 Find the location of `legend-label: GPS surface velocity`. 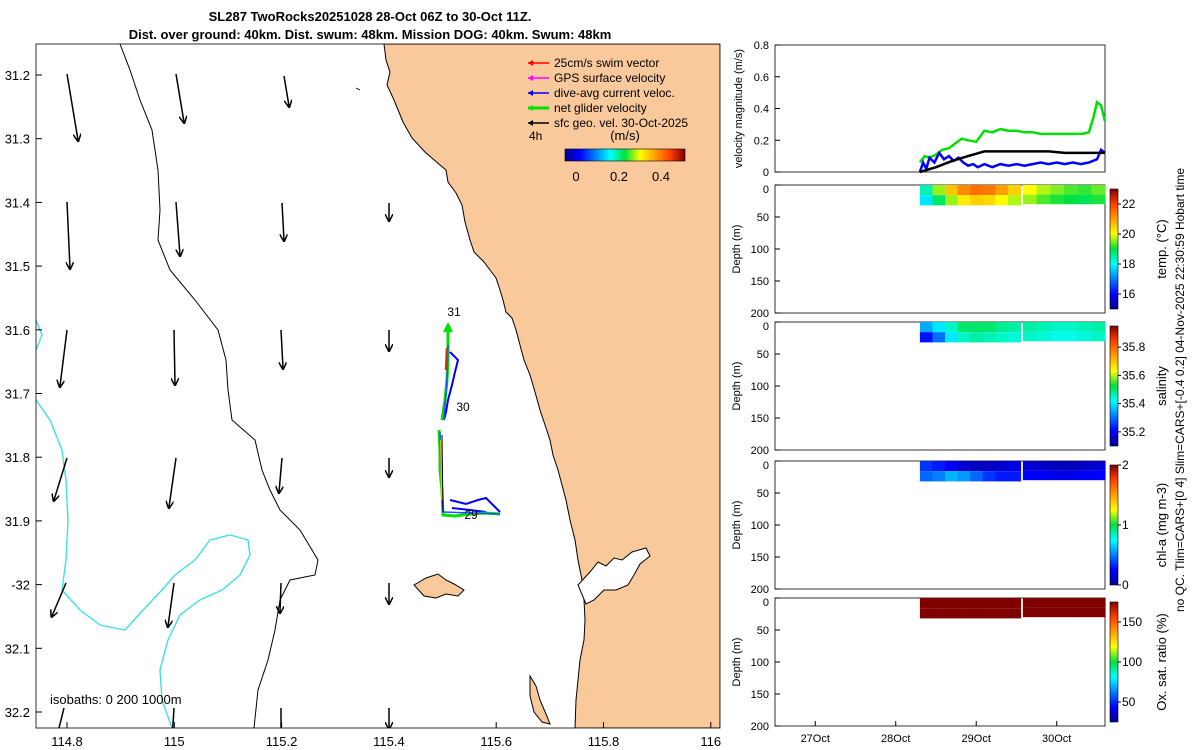

legend-label: GPS surface velocity is located at coordinates (609, 78).